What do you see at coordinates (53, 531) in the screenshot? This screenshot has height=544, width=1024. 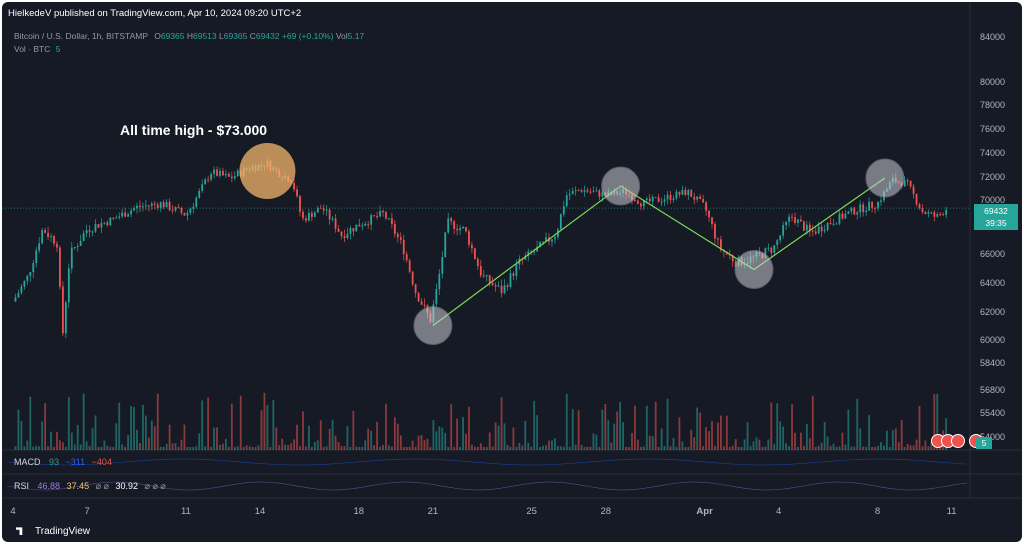 I see `tradingview-logo: TradingView` at bounding box center [53, 531].